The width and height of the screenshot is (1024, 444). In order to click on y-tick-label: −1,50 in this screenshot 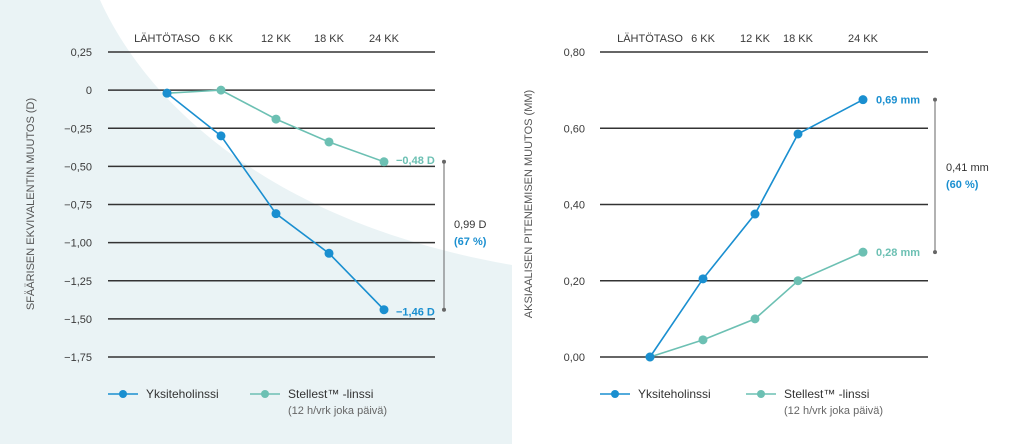, I will do `click(78, 320)`.